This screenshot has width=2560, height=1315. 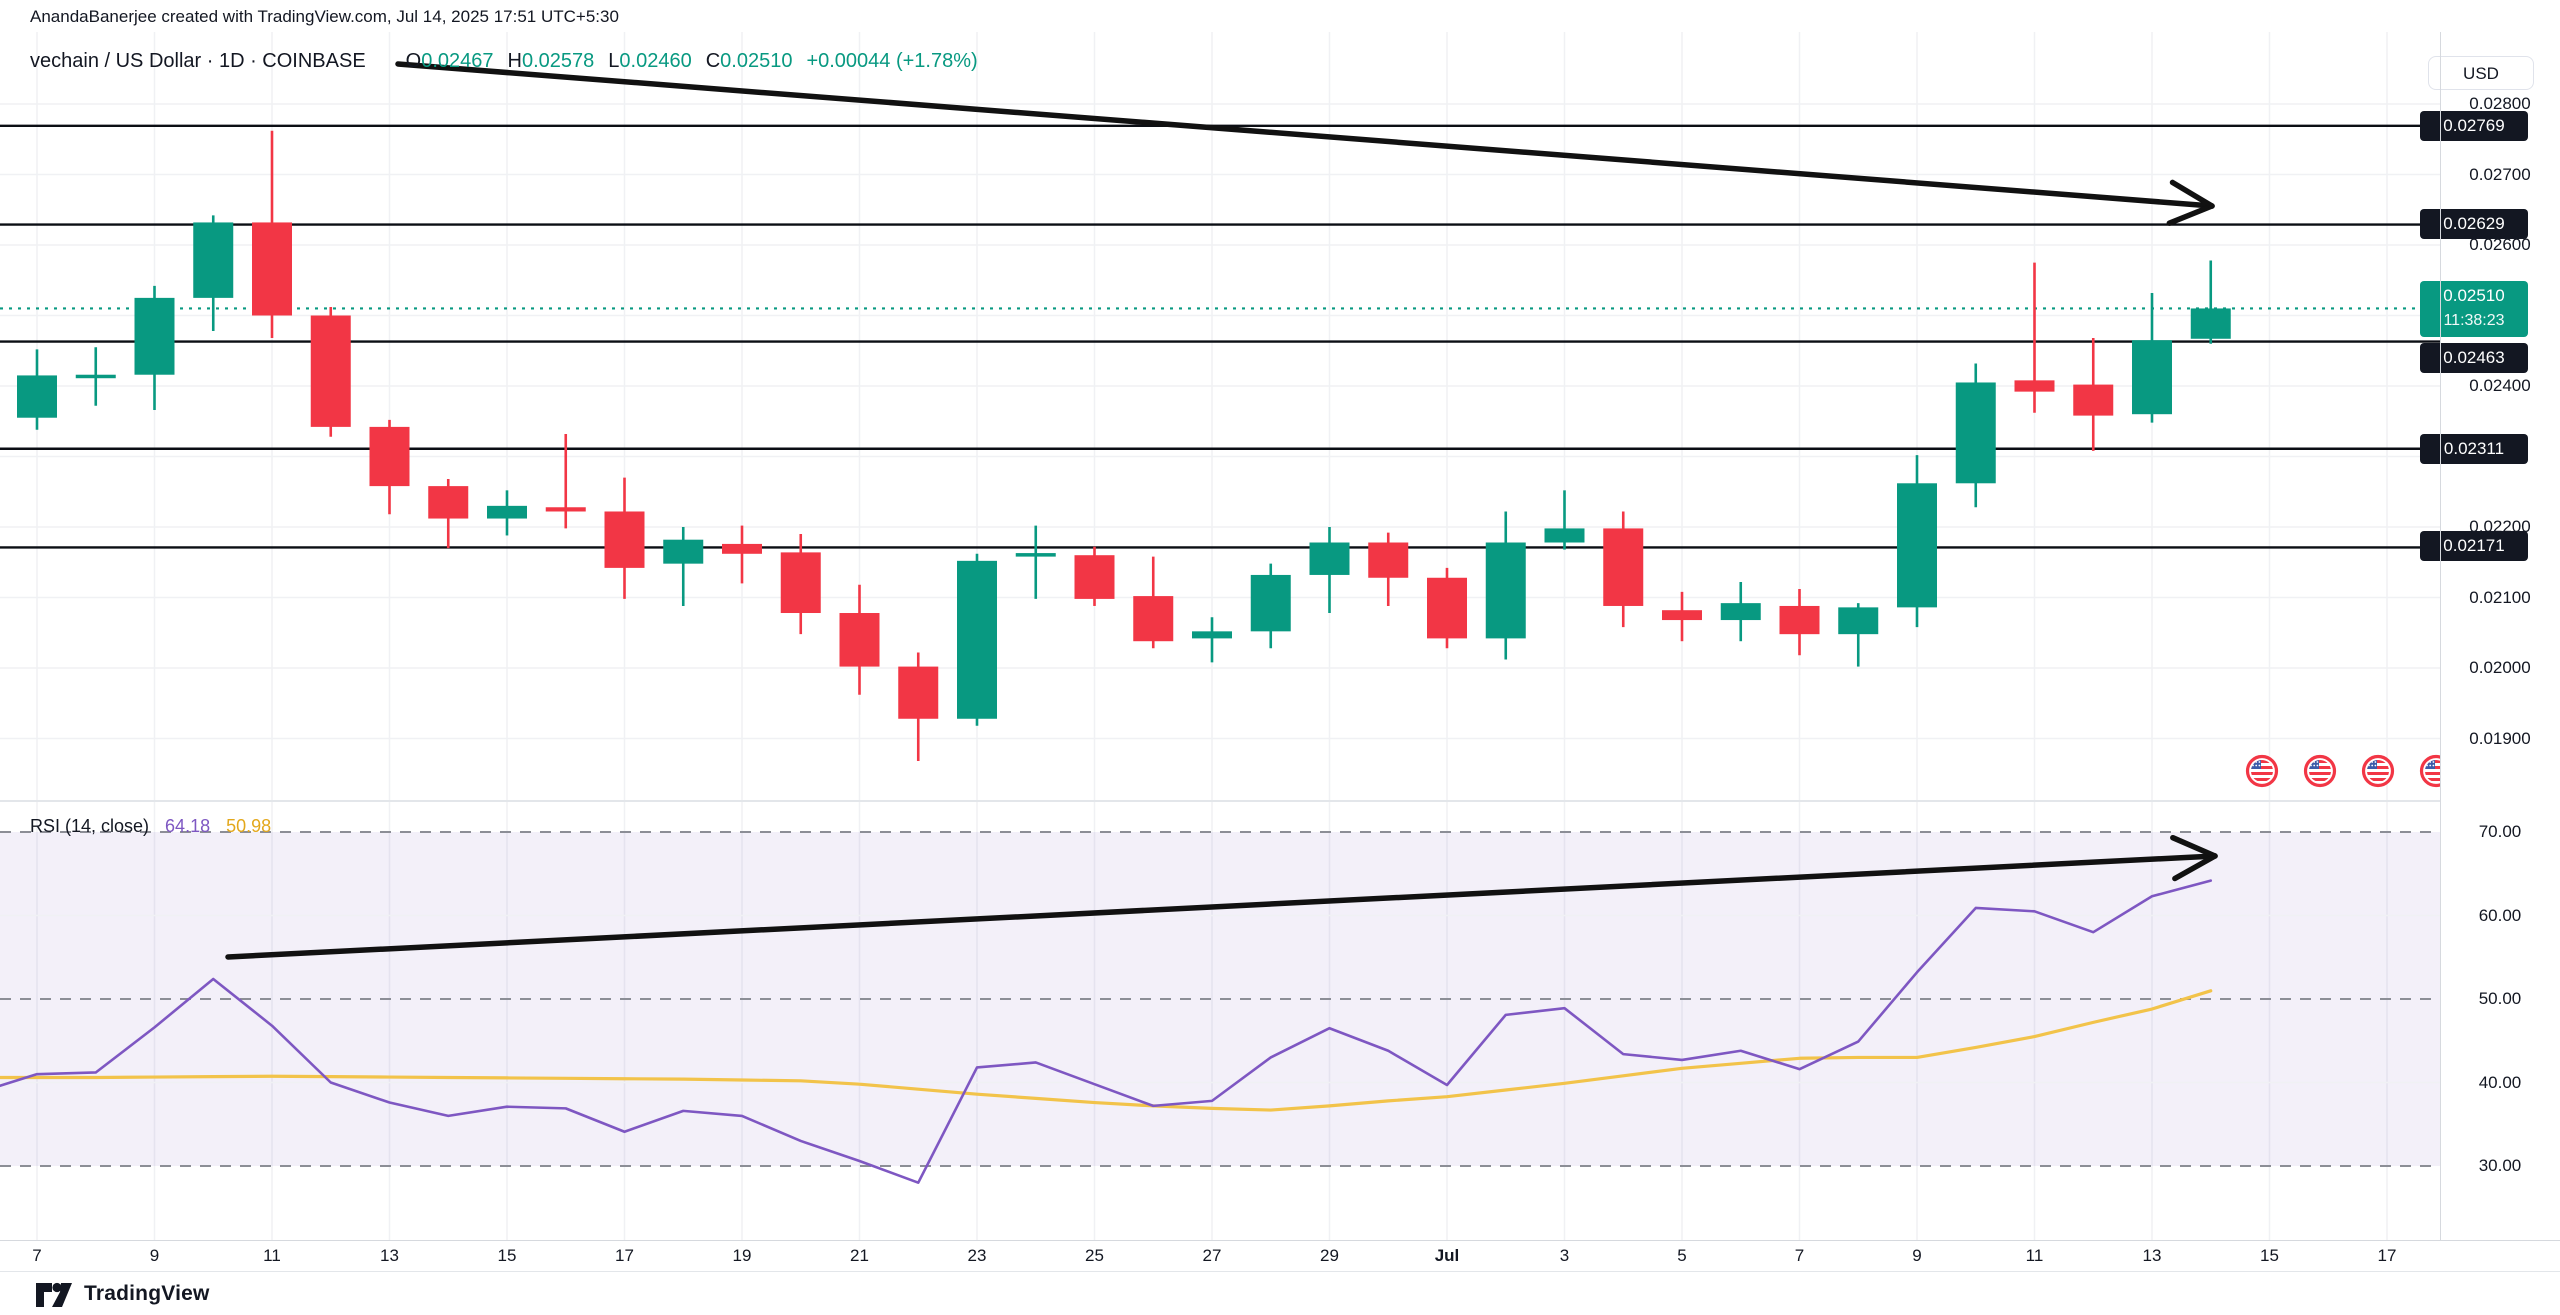 What do you see at coordinates (1220, 801) in the screenshot?
I see `pane-divider` at bounding box center [1220, 801].